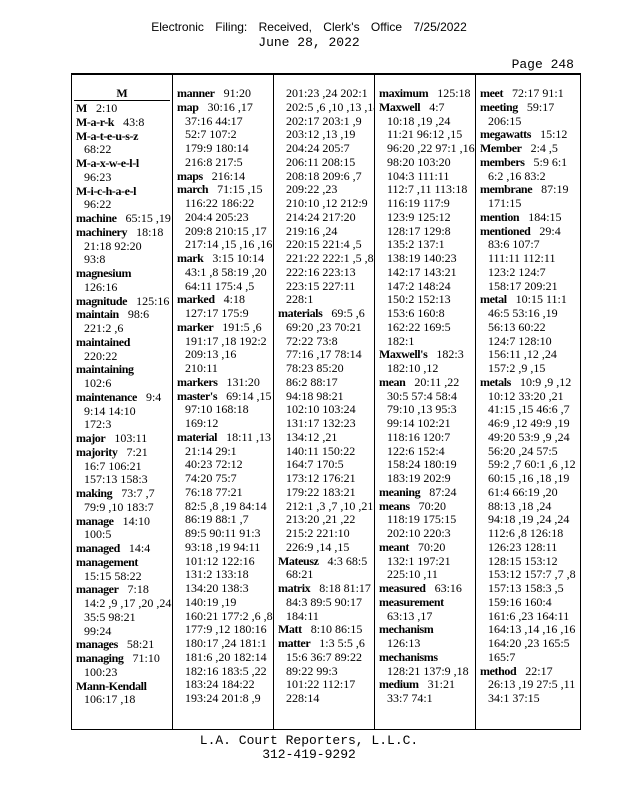 This screenshot has width=618, height=800. I want to click on page-line-refs: 8:10 86:15, so click(336, 629).